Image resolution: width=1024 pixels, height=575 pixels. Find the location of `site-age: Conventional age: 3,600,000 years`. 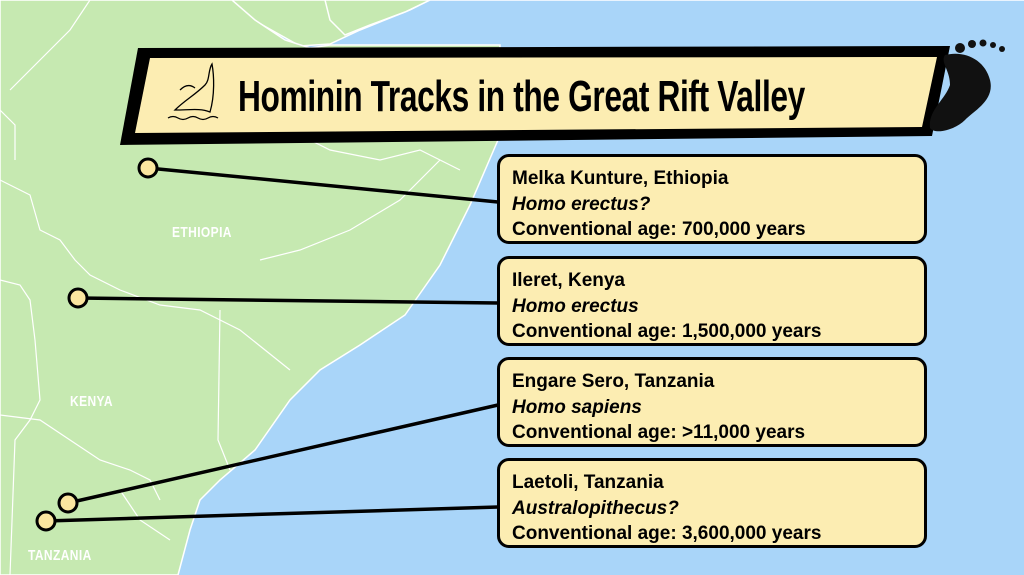

site-age: Conventional age: 3,600,000 years is located at coordinates (667, 533).